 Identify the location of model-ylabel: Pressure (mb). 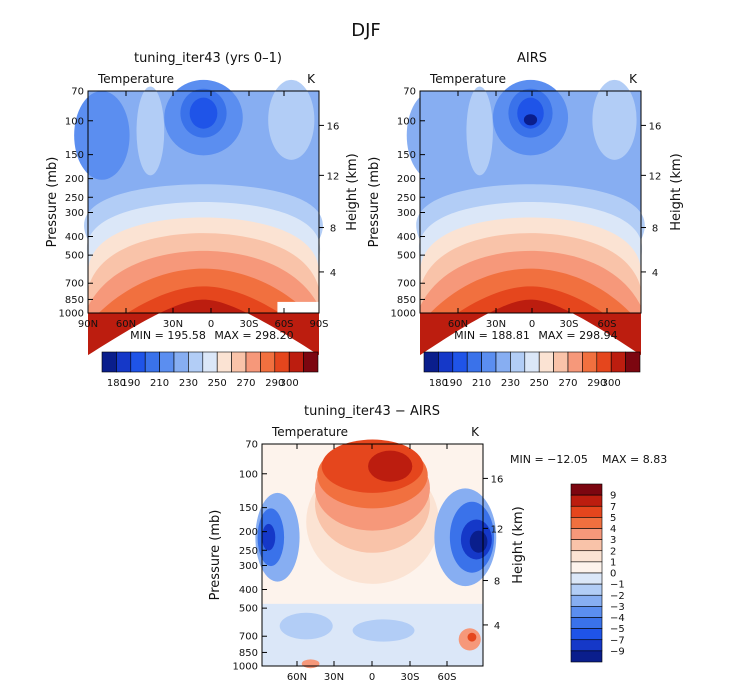
(52, 202).